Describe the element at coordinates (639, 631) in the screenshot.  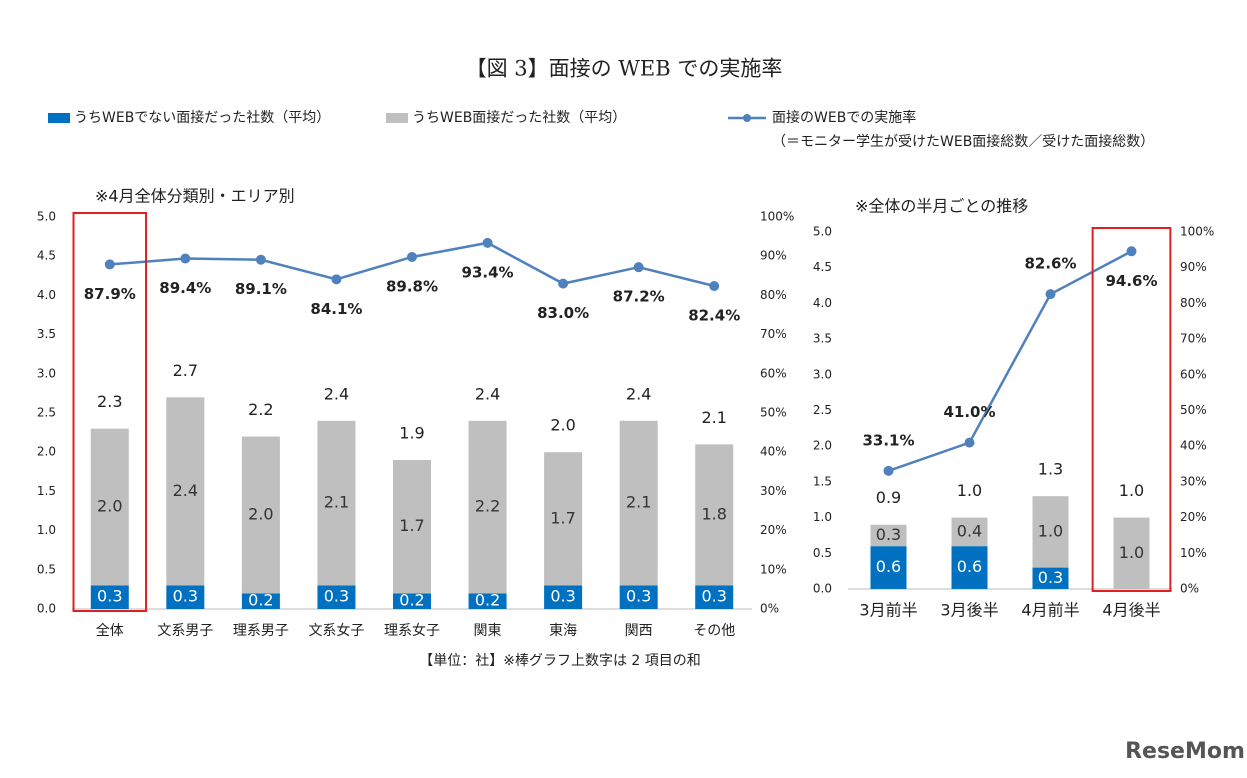
I see `x-tick-label: 関西` at that location.